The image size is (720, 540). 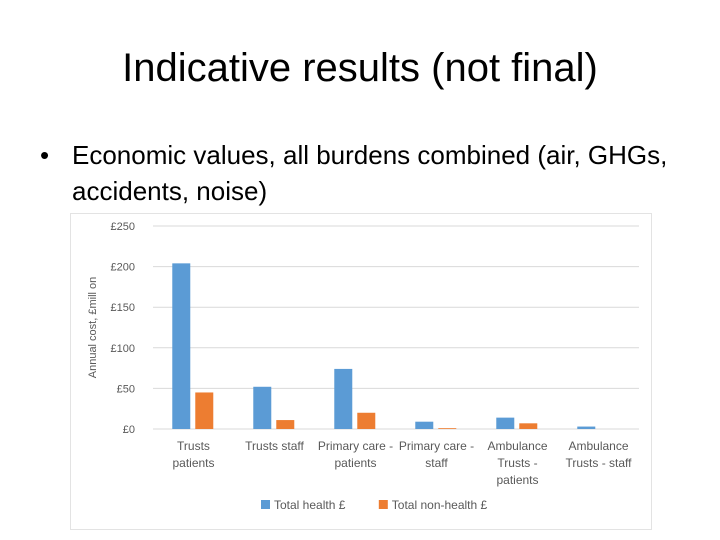 I want to click on y-tick-label: £150, so click(x=123, y=308).